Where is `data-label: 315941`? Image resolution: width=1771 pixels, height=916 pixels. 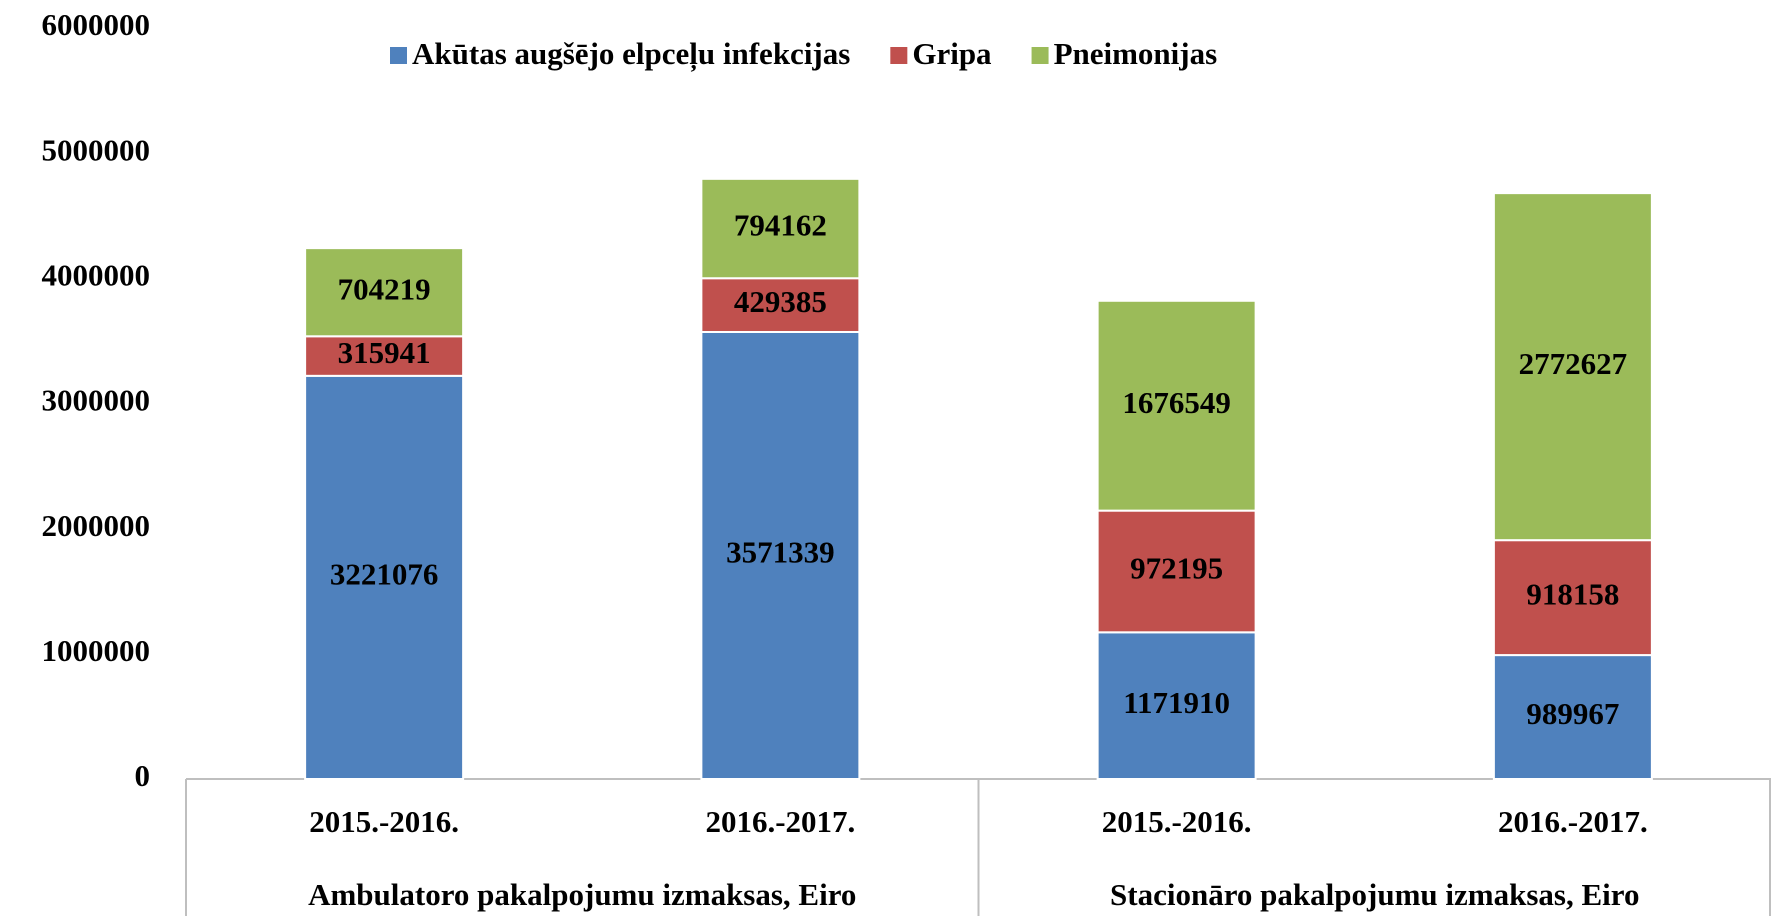
data-label: 315941 is located at coordinates (384, 352).